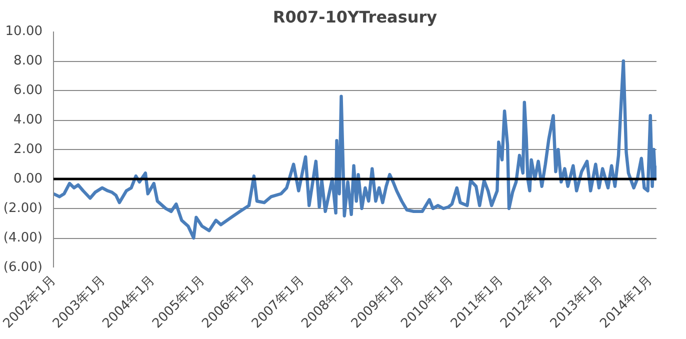 This screenshot has height=339, width=686. Describe the element at coordinates (23, 238) in the screenshot. I see `y-tick-label: (4.00)` at that location.